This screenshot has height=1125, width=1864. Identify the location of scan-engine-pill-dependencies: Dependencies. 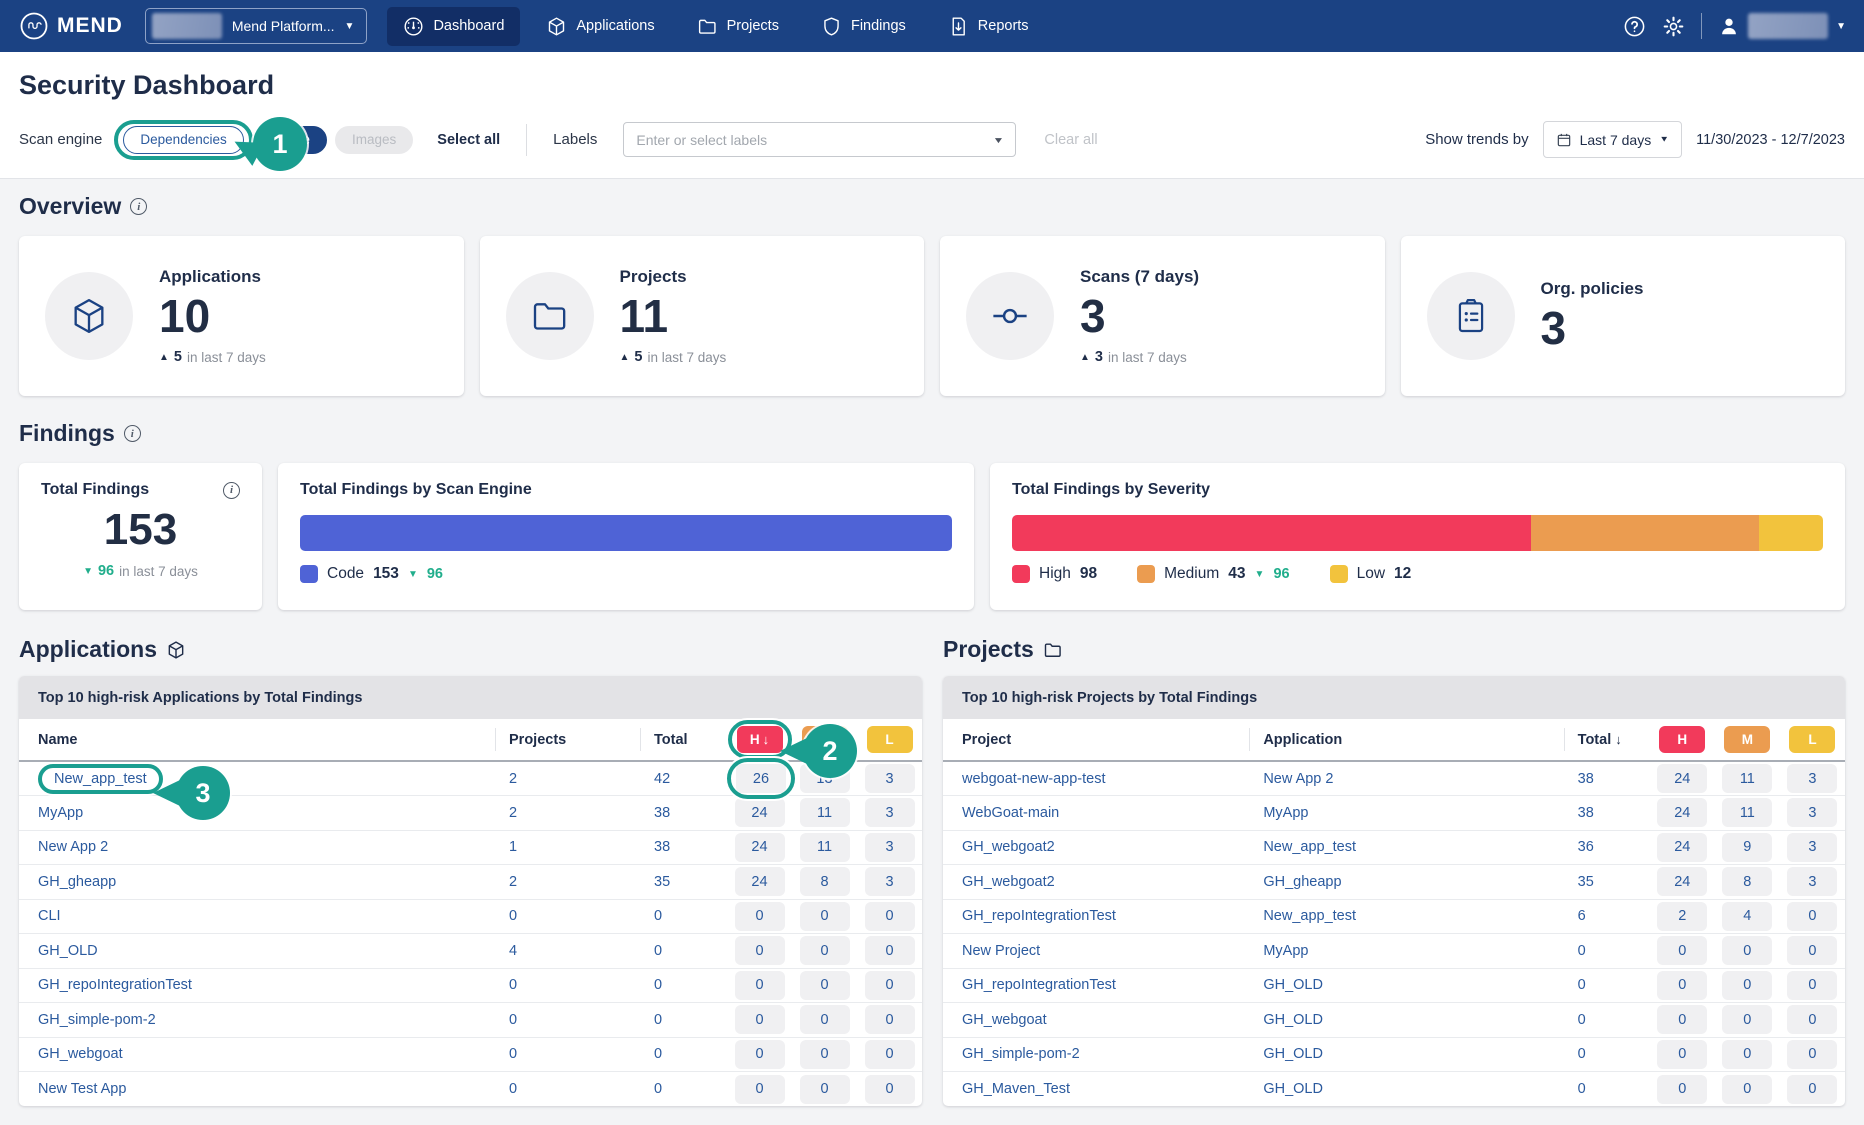
(183, 139).